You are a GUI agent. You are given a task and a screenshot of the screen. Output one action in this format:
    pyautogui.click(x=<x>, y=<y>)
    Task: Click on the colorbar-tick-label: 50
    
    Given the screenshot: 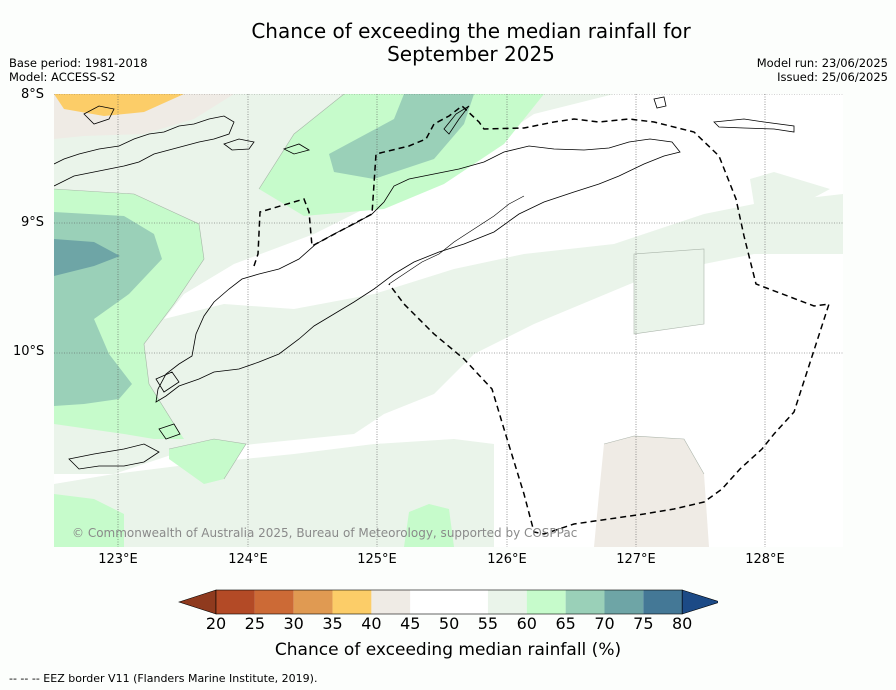 What is the action you would take?
    pyautogui.click(x=449, y=623)
    